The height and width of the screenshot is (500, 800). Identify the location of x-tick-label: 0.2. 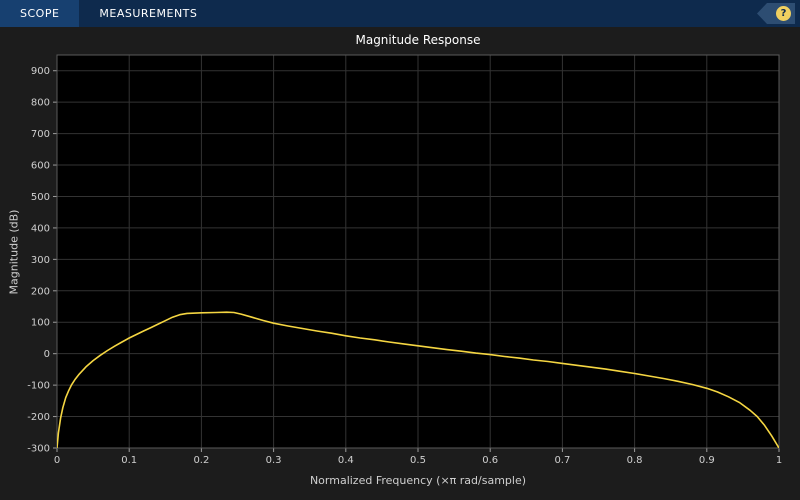
(201, 460).